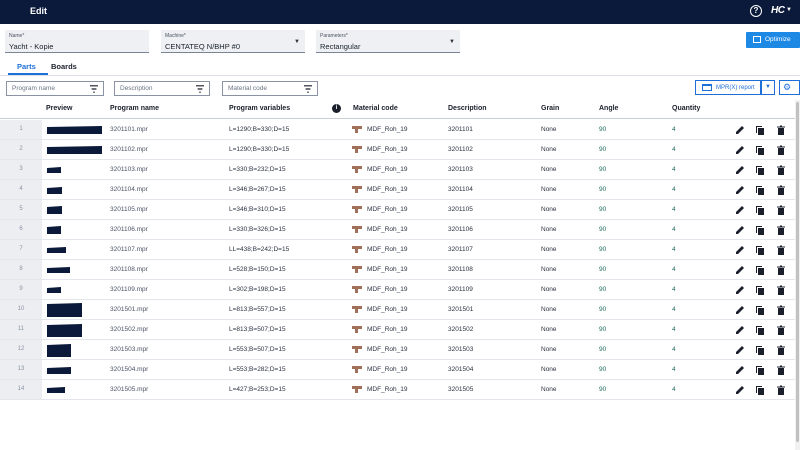 The width and height of the screenshot is (800, 450). Describe the element at coordinates (467, 108) in the screenshot. I see `column-description: Description` at that location.